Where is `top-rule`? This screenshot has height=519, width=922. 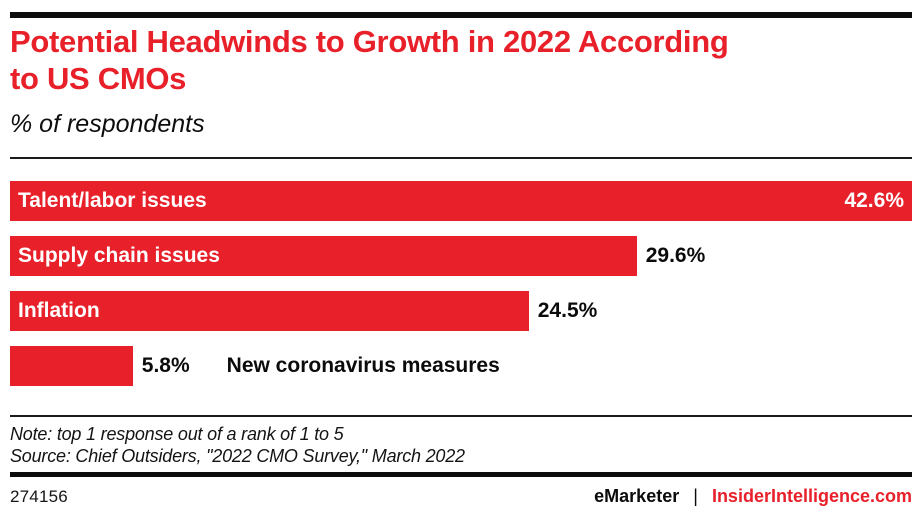
top-rule is located at coordinates (461, 15).